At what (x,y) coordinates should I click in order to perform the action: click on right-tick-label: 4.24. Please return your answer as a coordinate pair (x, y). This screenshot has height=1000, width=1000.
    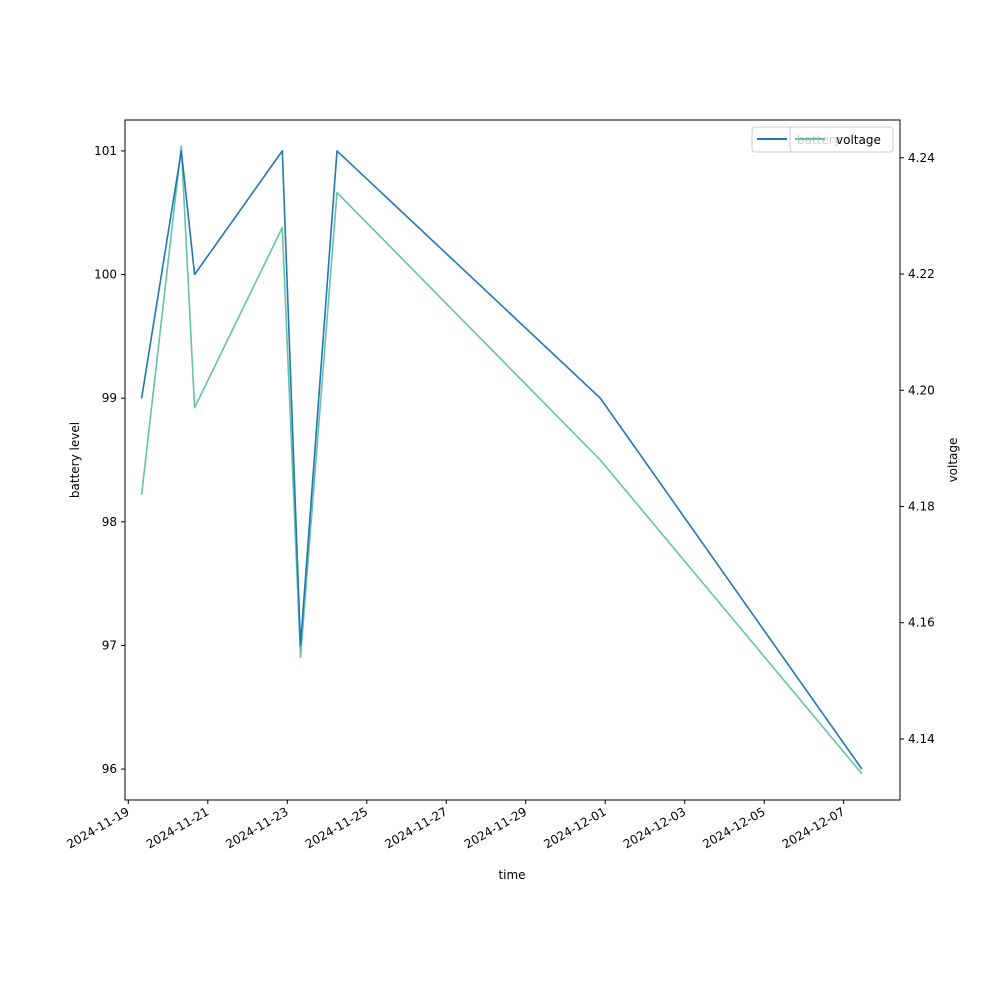
    Looking at the image, I should click on (921, 158).